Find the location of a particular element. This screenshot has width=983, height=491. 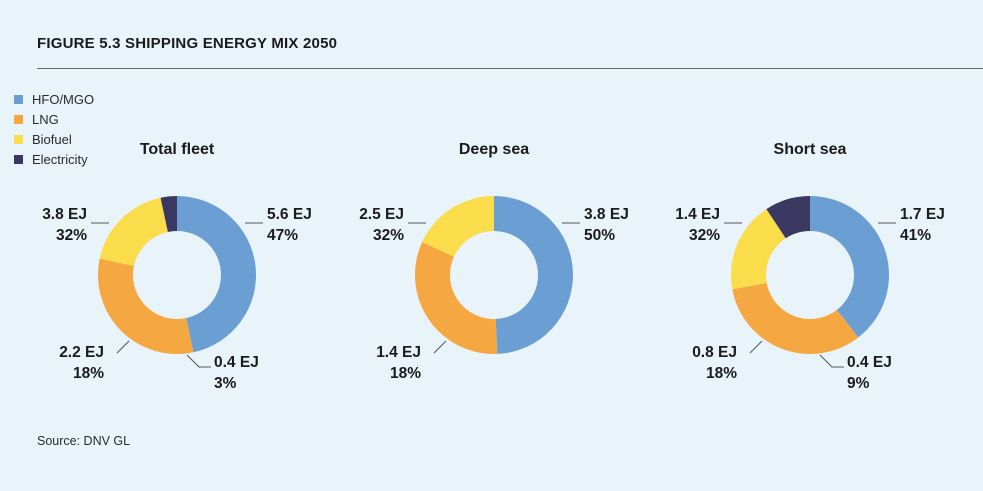

figure-title: FIGURE 5.3 SHIPPING ENERGY MIX 2050 is located at coordinates (187, 43).